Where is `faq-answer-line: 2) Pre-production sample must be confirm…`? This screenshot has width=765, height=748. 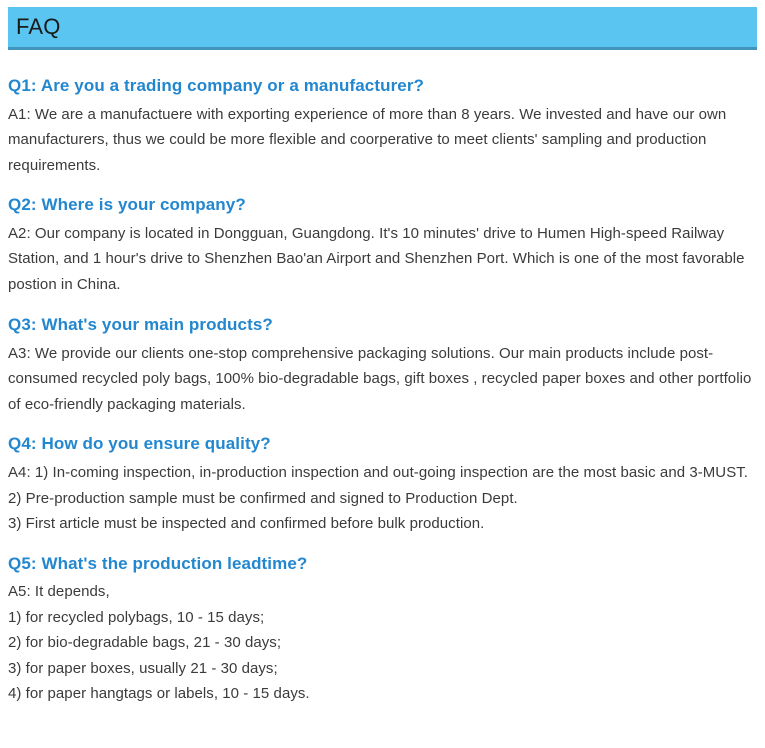 faq-answer-line: 2) Pre-production sample must be confirm… is located at coordinates (263, 498).